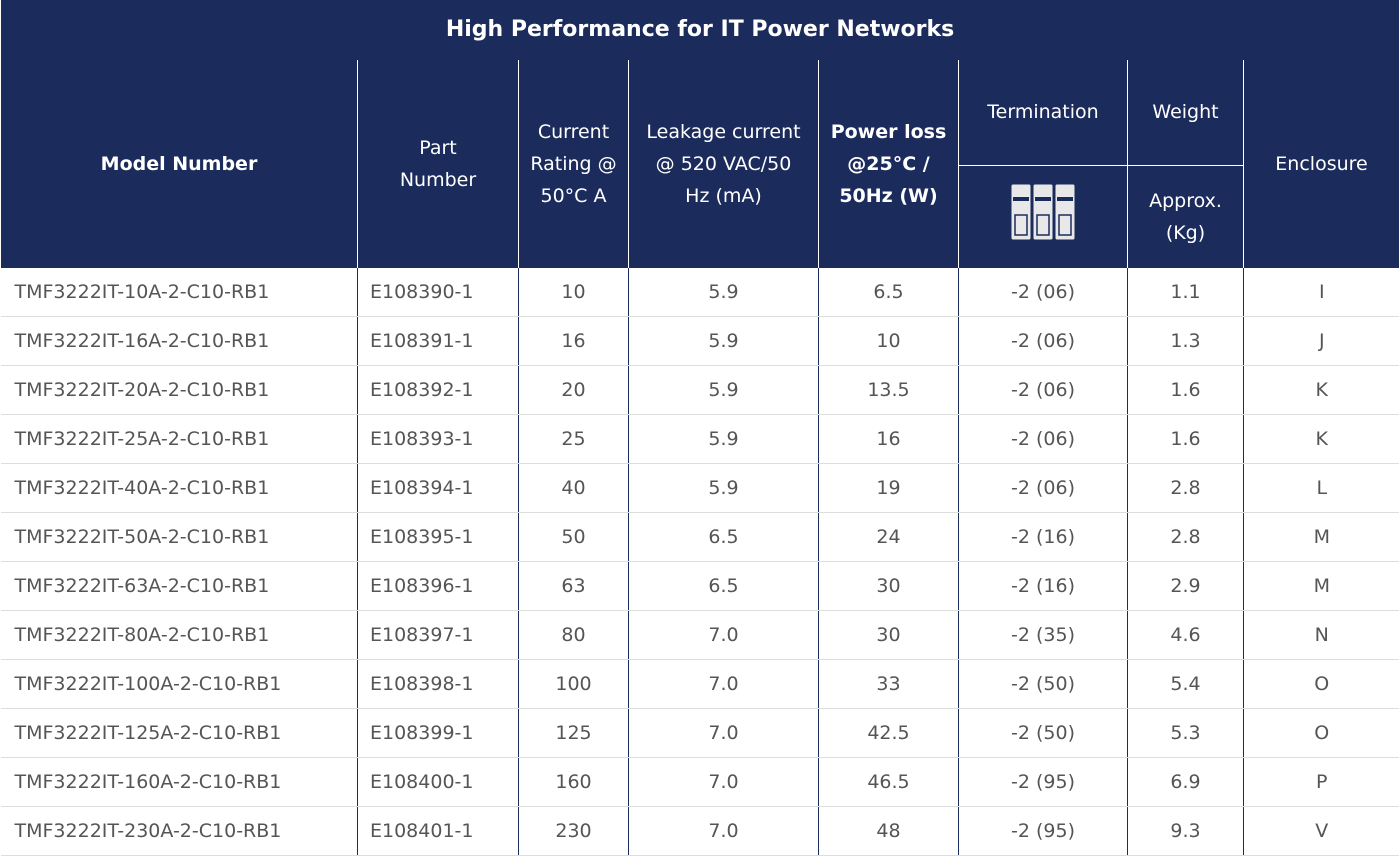 This screenshot has width=1399, height=858. I want to click on table-cell: 24, so click(888, 537).